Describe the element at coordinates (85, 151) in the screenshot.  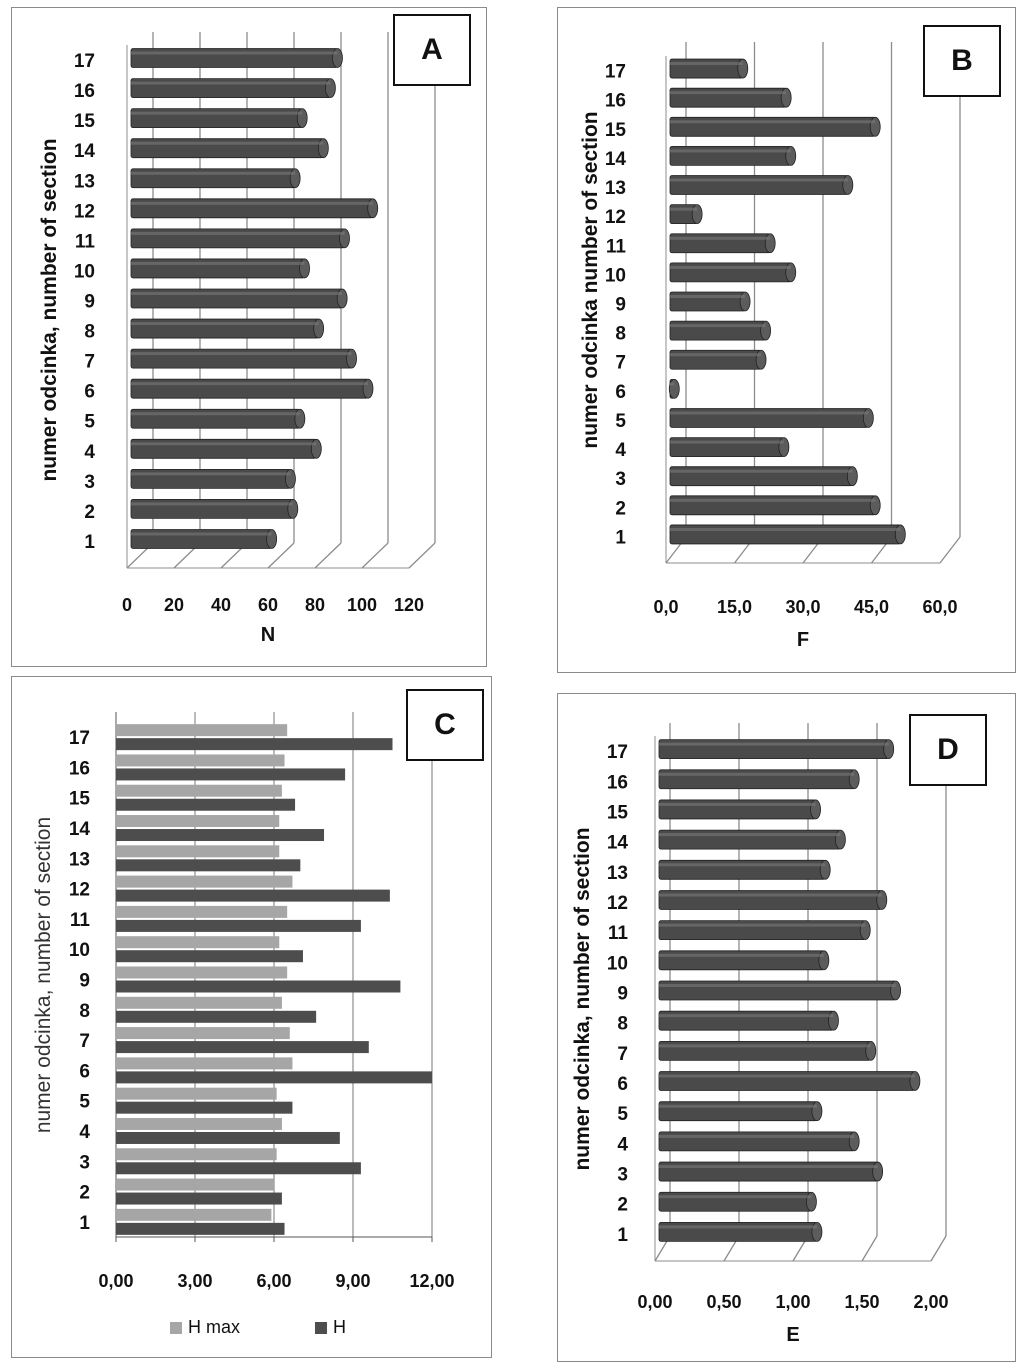
I see `category-label-a: 14` at that location.